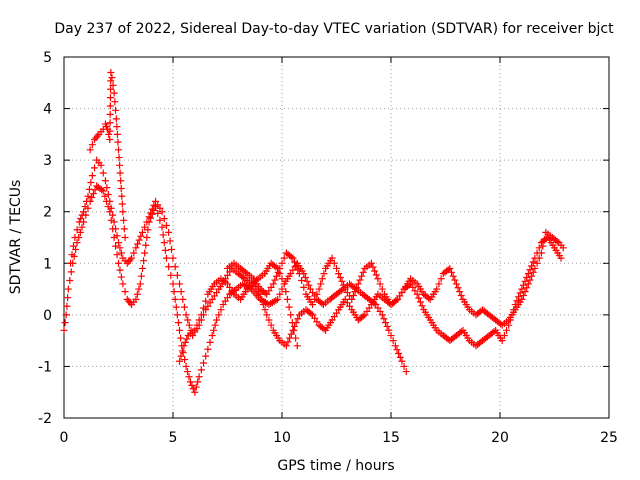 This screenshot has height=480, width=640. I want to click on y-tick-label: 4, so click(47, 110).